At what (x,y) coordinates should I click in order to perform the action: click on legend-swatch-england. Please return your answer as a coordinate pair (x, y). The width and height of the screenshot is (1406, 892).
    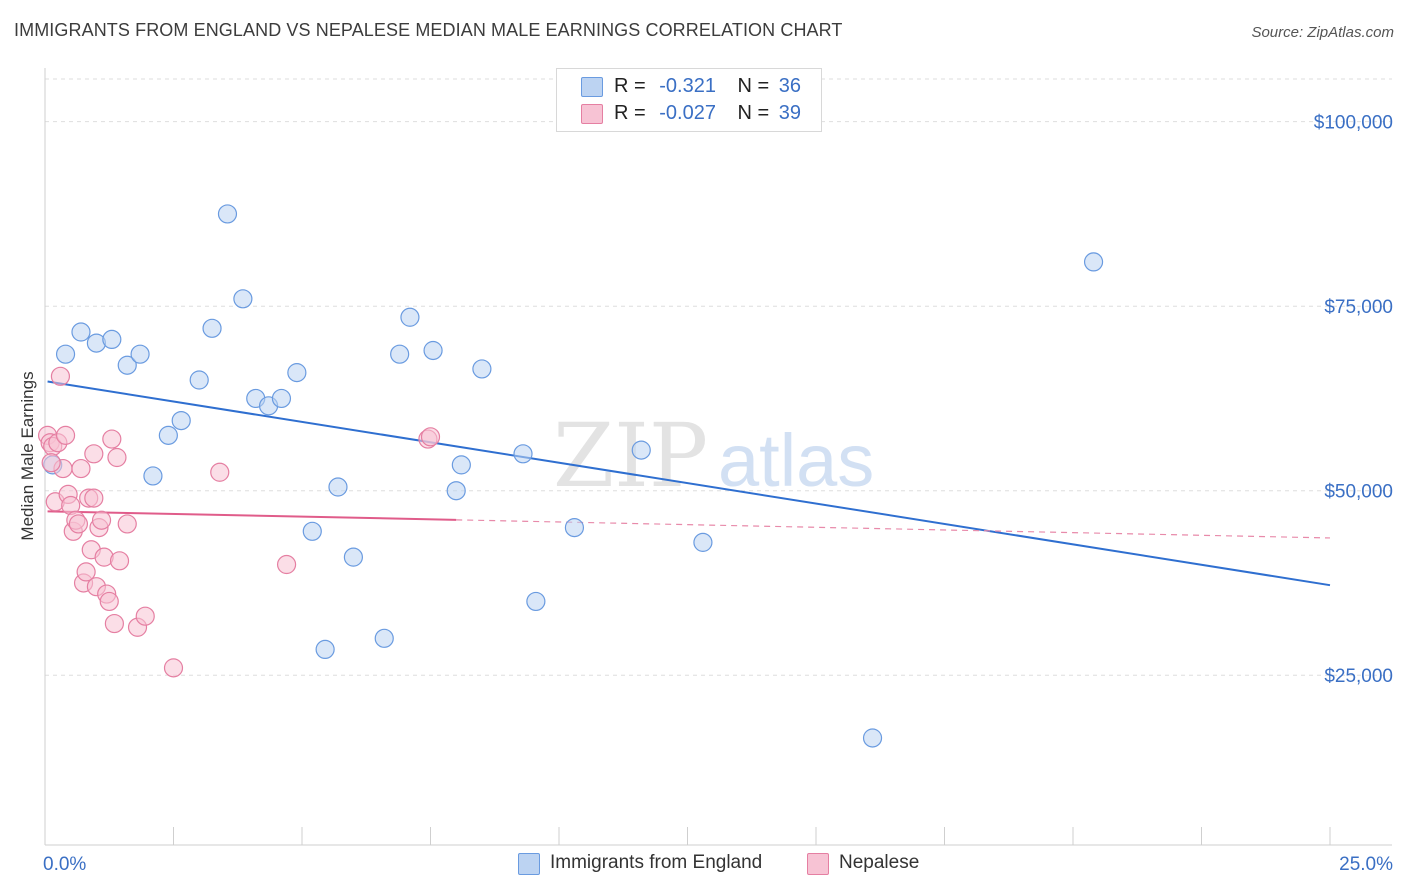
    Looking at the image, I should click on (592, 87).